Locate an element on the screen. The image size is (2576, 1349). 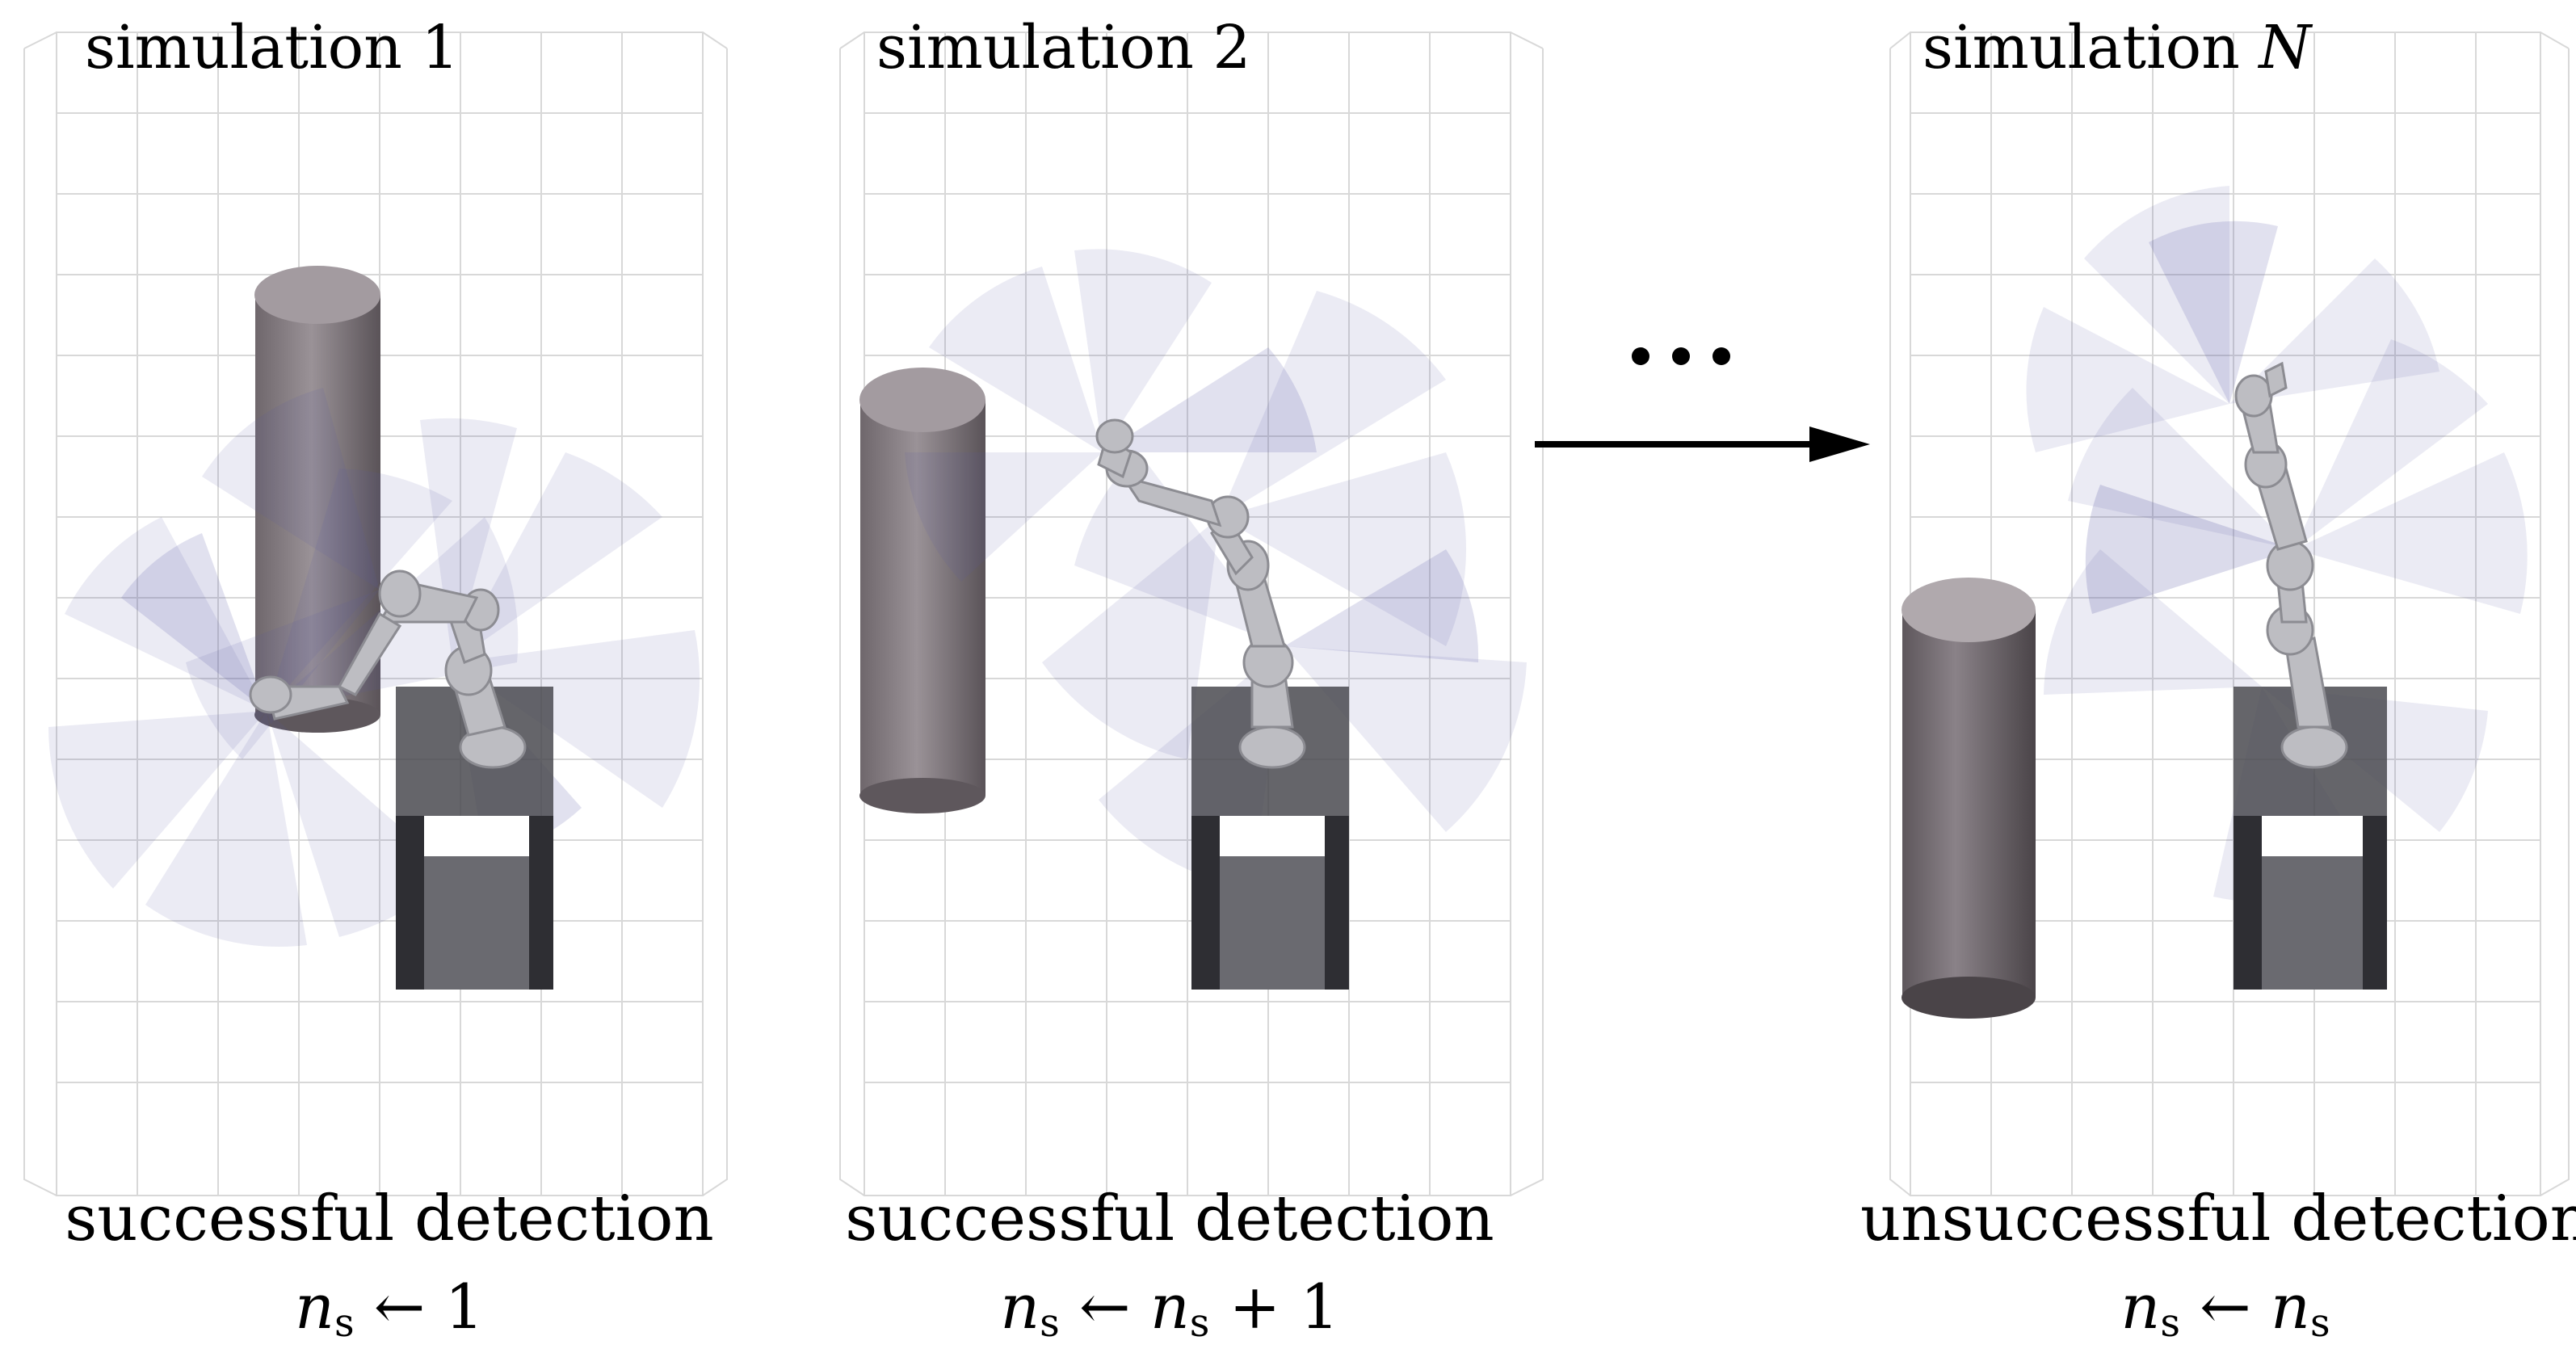
panel-title: simulation N is located at coordinates (2117, 48).